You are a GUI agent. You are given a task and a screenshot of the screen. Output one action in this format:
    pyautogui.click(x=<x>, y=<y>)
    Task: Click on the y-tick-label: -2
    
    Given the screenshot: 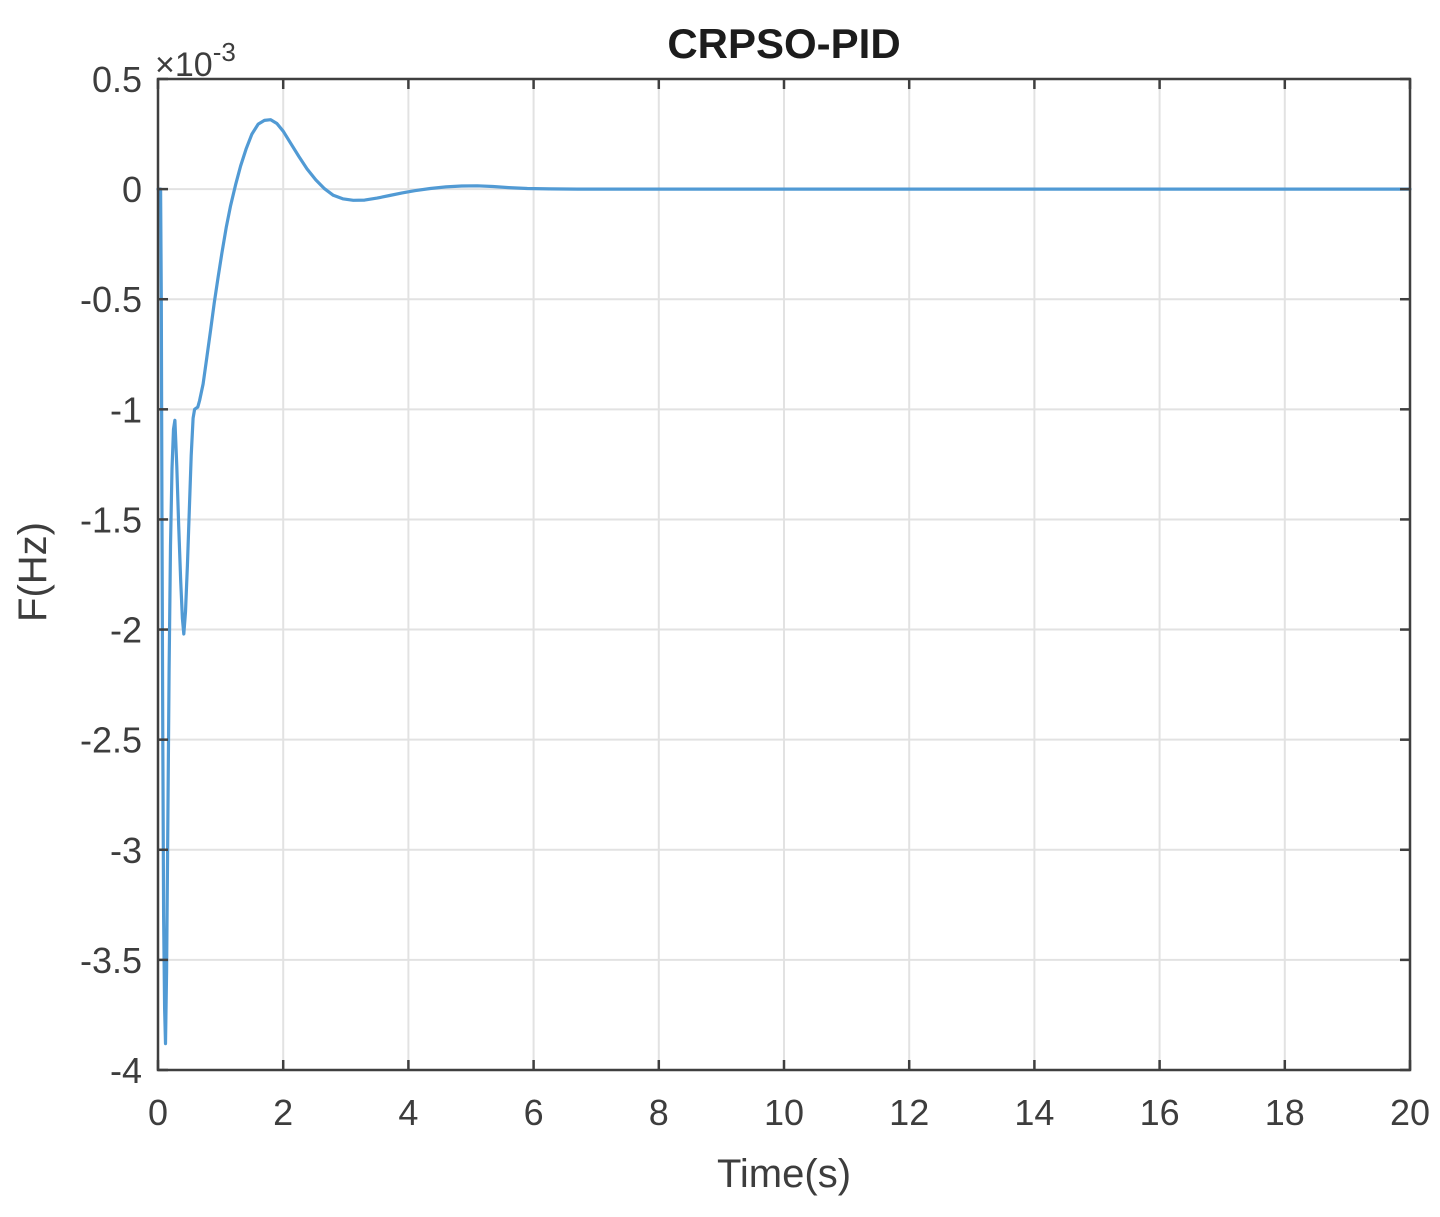 What is the action you would take?
    pyautogui.click(x=126, y=630)
    